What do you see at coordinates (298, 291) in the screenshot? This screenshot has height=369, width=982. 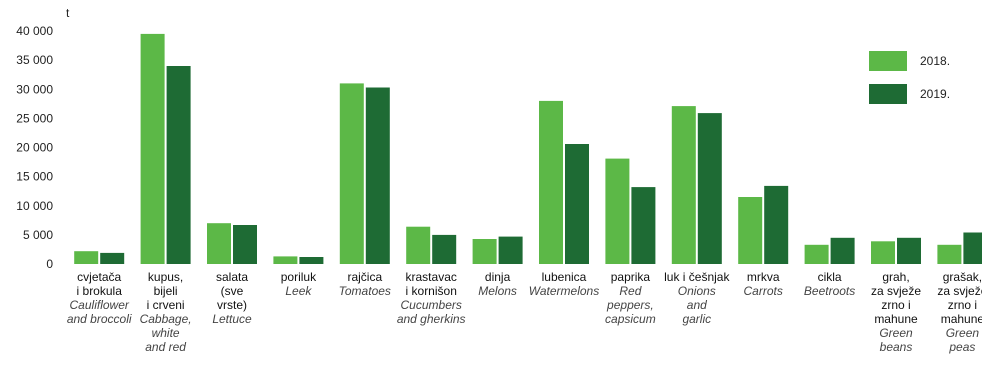 I see `category-name-english: Leek` at bounding box center [298, 291].